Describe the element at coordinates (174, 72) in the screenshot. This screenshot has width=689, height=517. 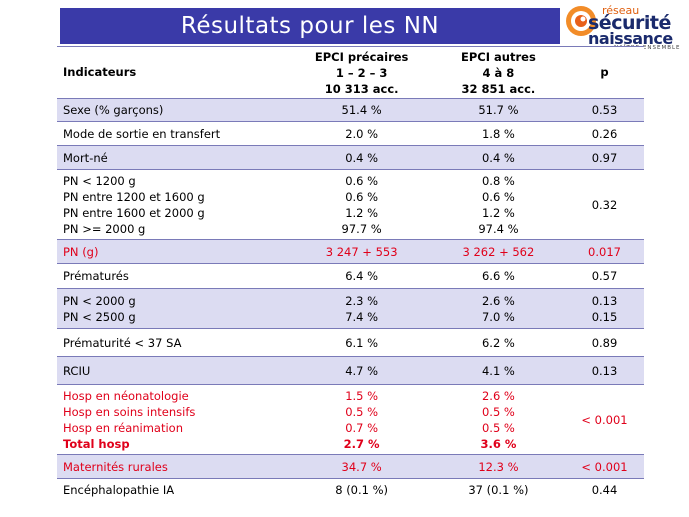
I see `header-indicateurs: Indicateurs` at that location.